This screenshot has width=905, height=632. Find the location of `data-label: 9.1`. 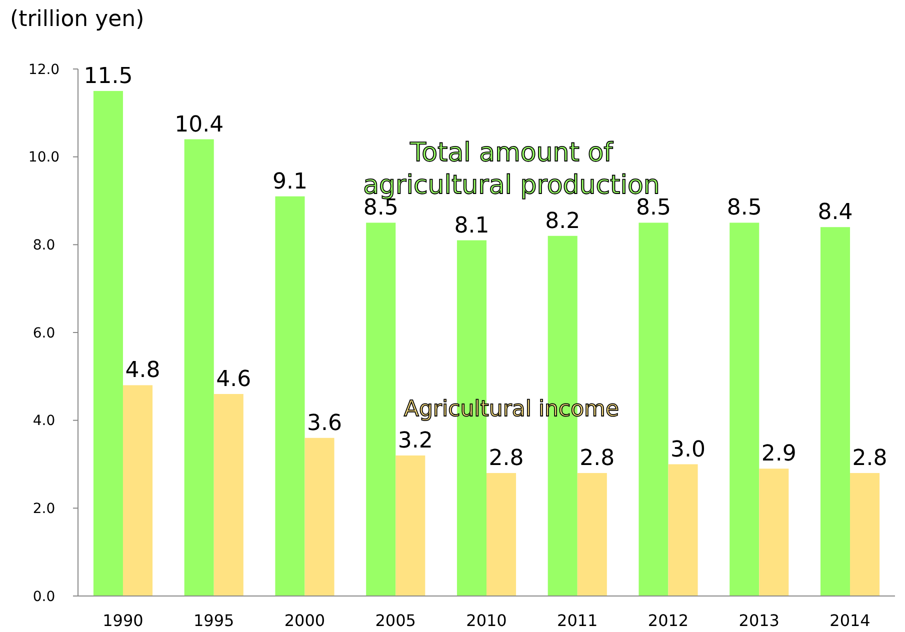

data-label: 9.1 is located at coordinates (290, 181).